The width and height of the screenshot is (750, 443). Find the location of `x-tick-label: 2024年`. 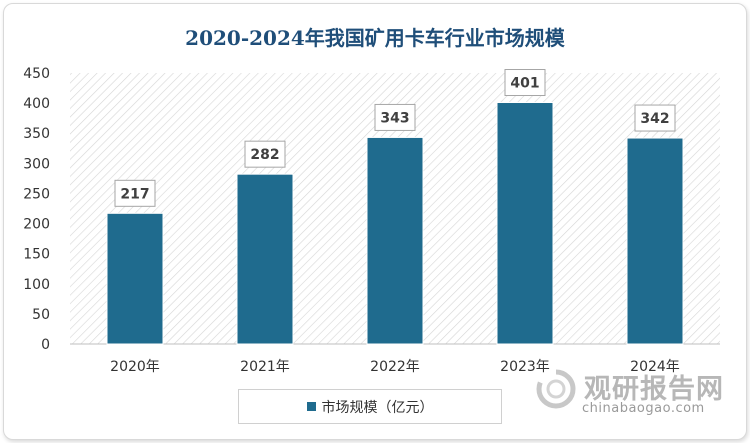

x-tick-label: 2024年 is located at coordinates (655, 367).